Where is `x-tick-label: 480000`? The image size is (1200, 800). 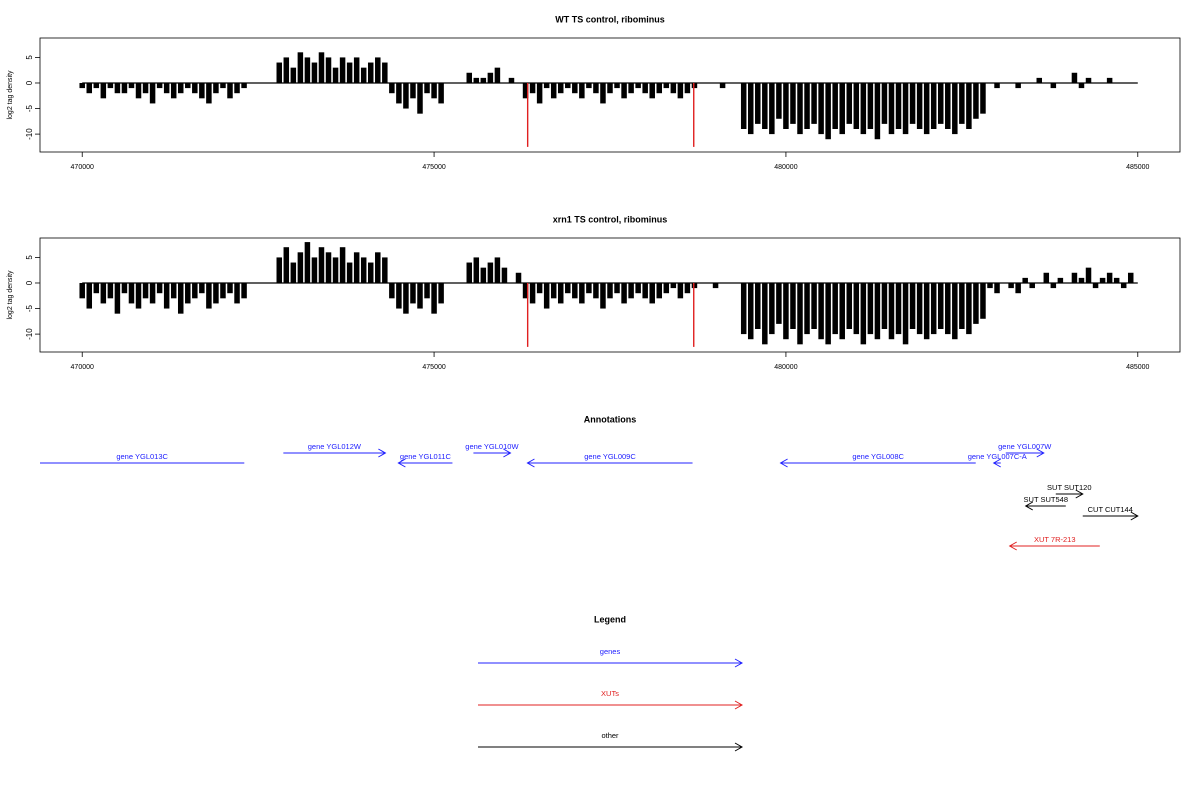
x-tick-label: 480000 is located at coordinates (785, 367).